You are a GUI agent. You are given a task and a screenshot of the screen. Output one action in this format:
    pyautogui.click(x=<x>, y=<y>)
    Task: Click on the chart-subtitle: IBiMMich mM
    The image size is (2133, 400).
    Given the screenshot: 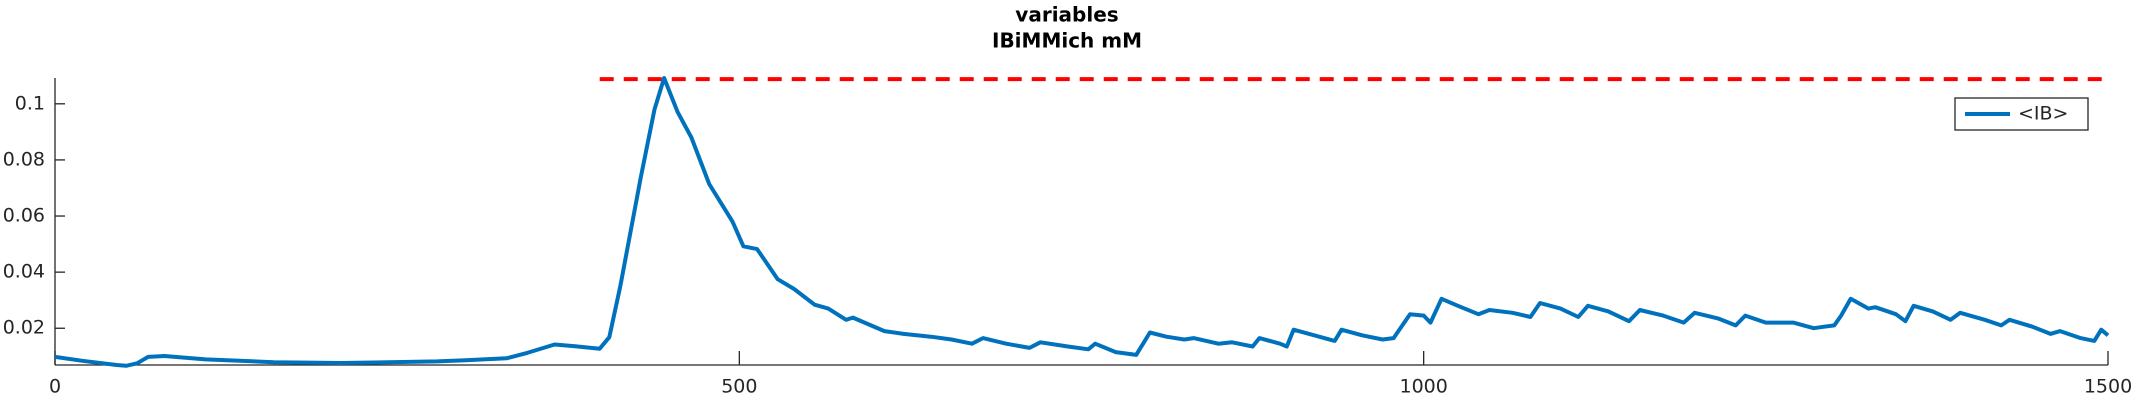 What is the action you would take?
    pyautogui.click(x=1067, y=41)
    